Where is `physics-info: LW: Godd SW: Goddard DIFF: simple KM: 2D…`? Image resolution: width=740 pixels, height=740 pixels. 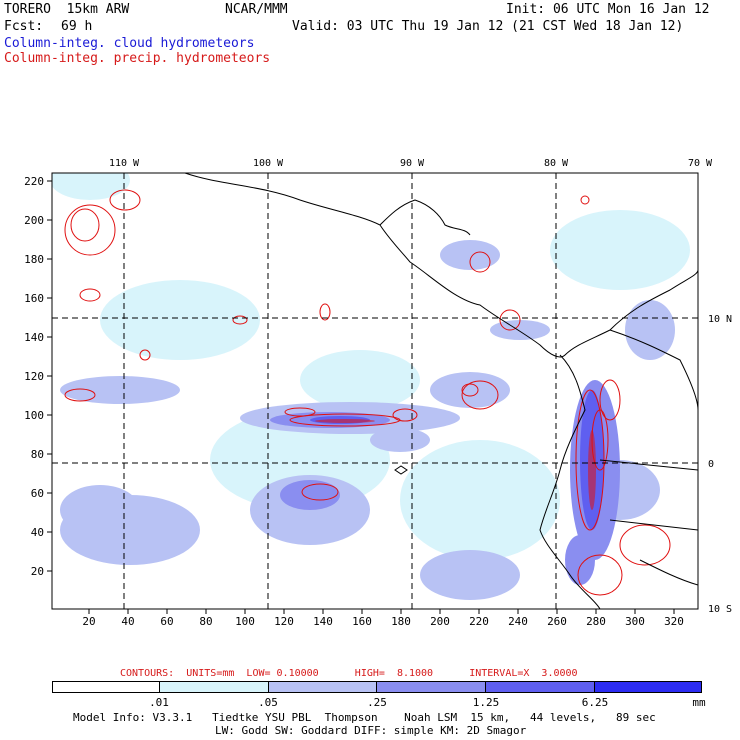 physics-info: LW: Godd SW: Goddard DIFF: simple KM: 2D… is located at coordinates (371, 730).